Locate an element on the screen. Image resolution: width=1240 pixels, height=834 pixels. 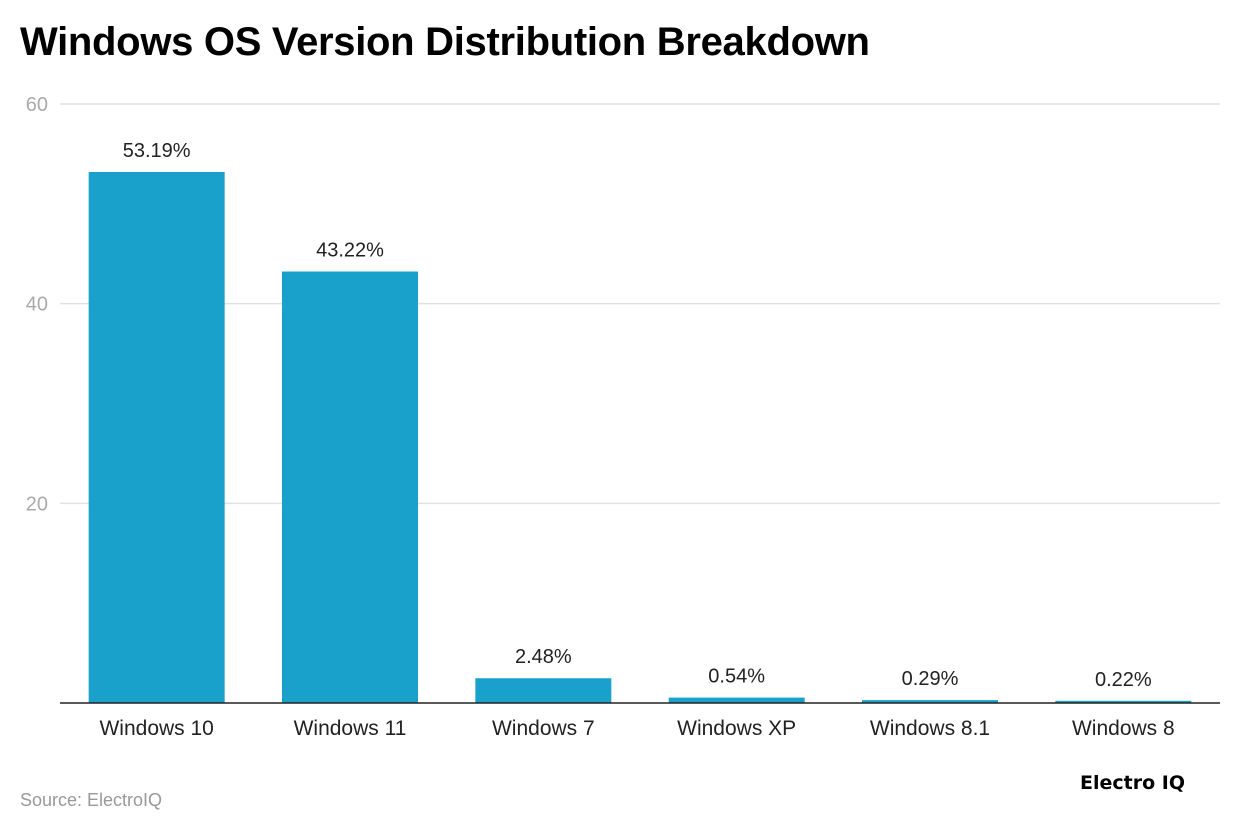
data-label: 53.19% is located at coordinates (157, 151).